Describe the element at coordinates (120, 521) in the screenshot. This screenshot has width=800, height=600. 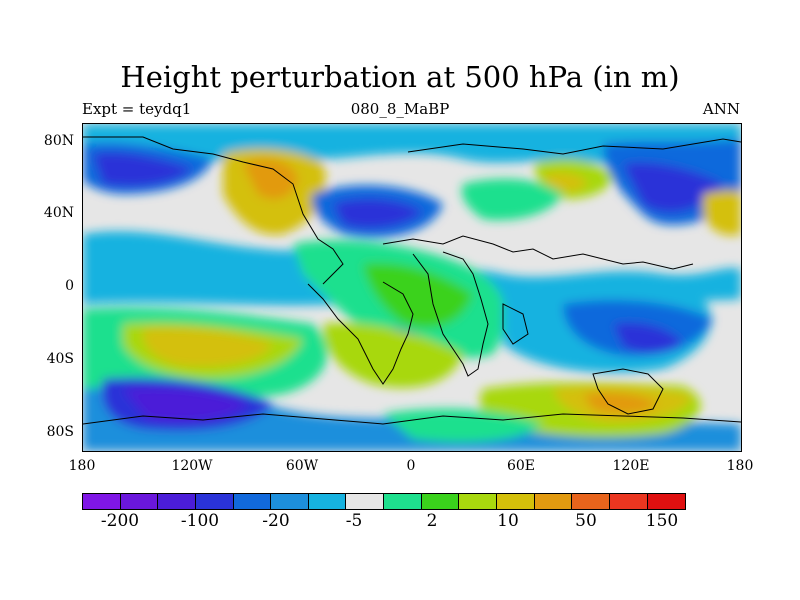
I see `colorbar-label: -200` at that location.